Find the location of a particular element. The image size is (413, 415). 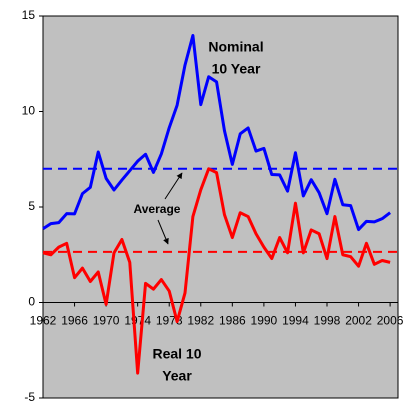

annotation: Year is located at coordinates (177, 376).